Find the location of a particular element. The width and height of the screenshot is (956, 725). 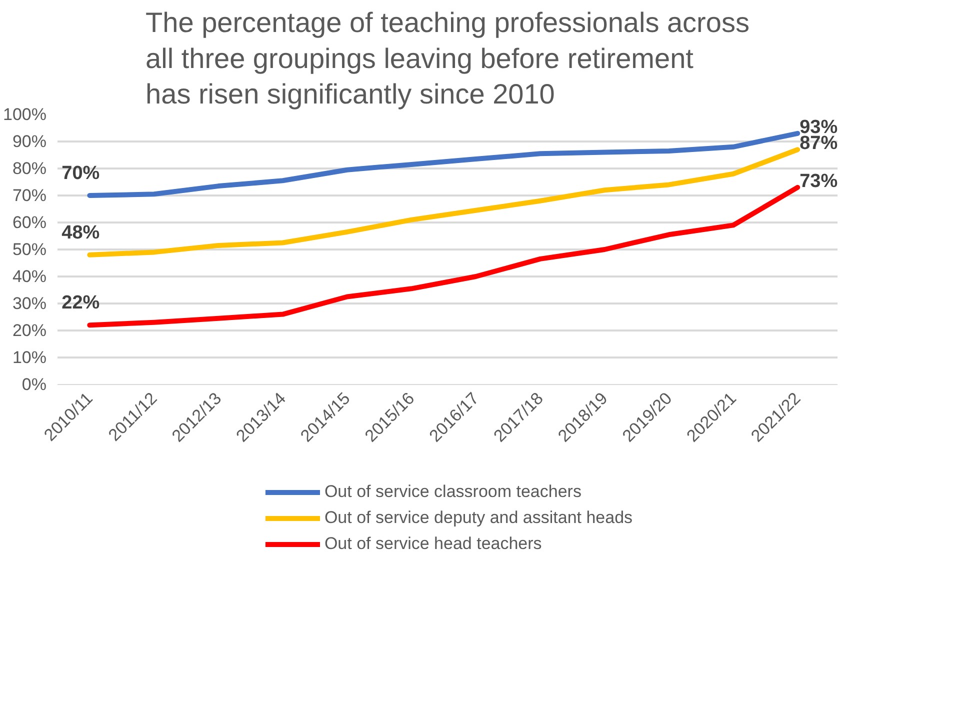

y-tick-label: 100% is located at coordinates (25, 114).